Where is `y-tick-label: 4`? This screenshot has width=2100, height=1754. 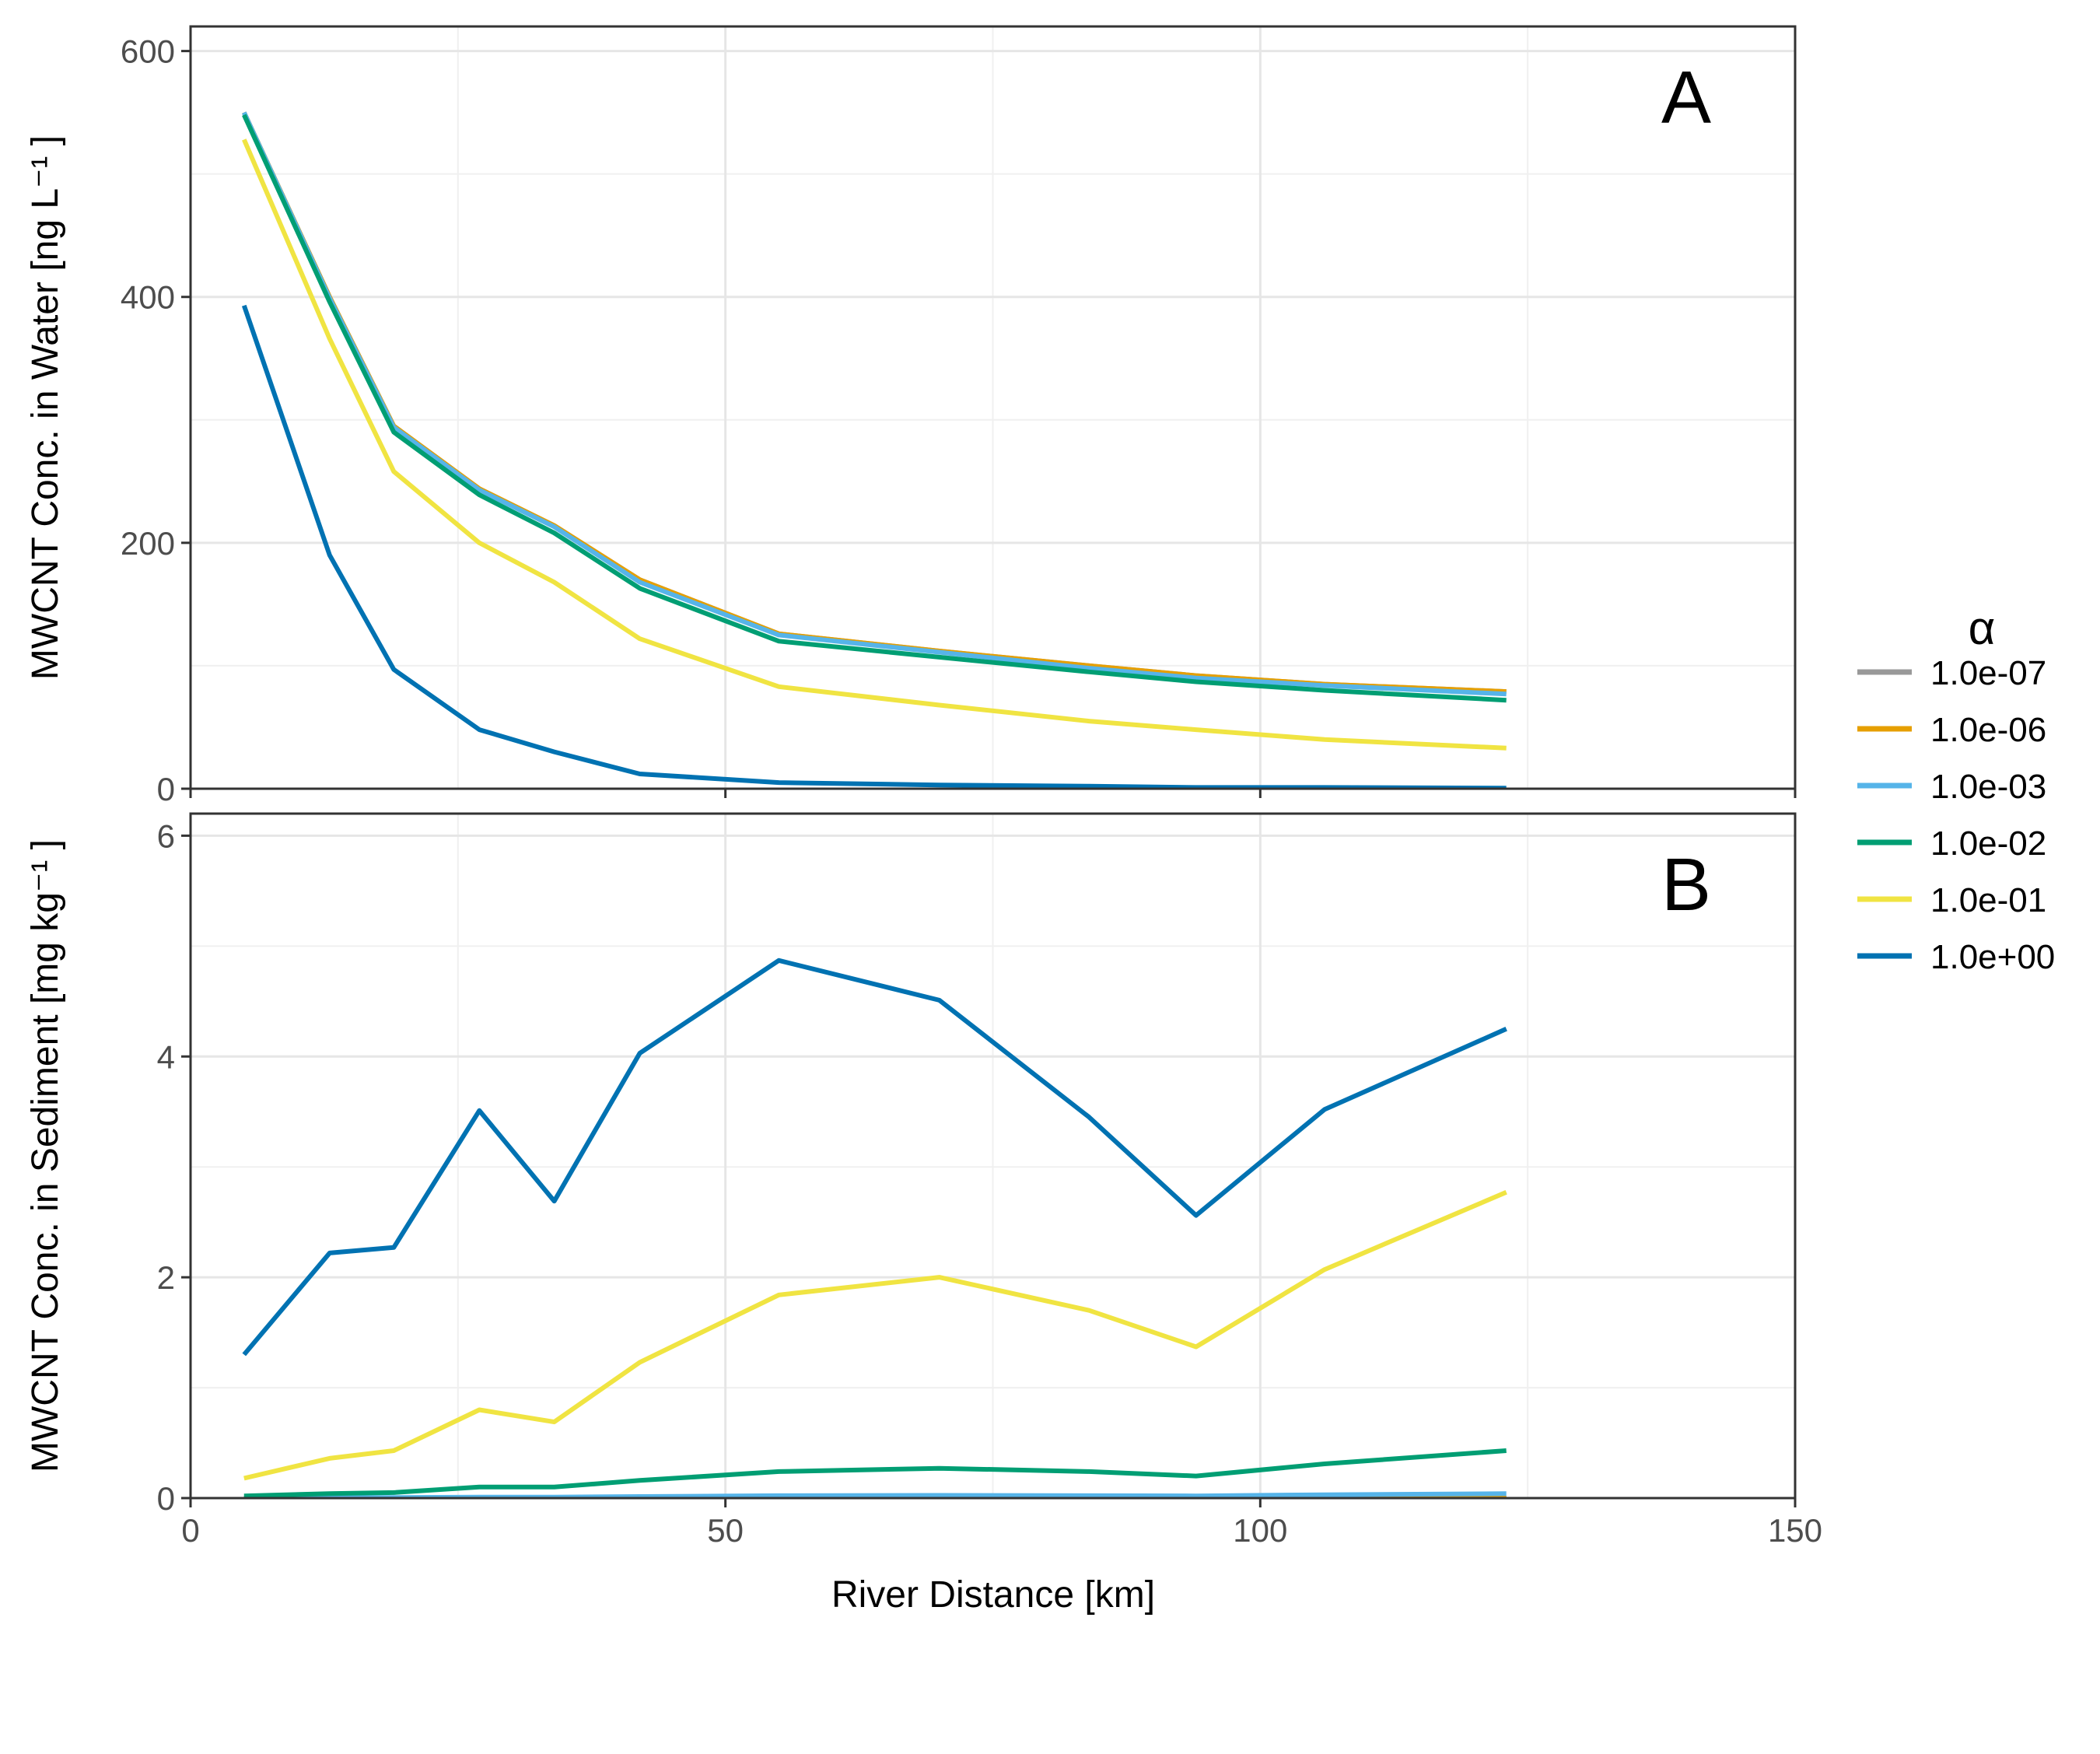 y-tick-label: 4 is located at coordinates (166, 1056).